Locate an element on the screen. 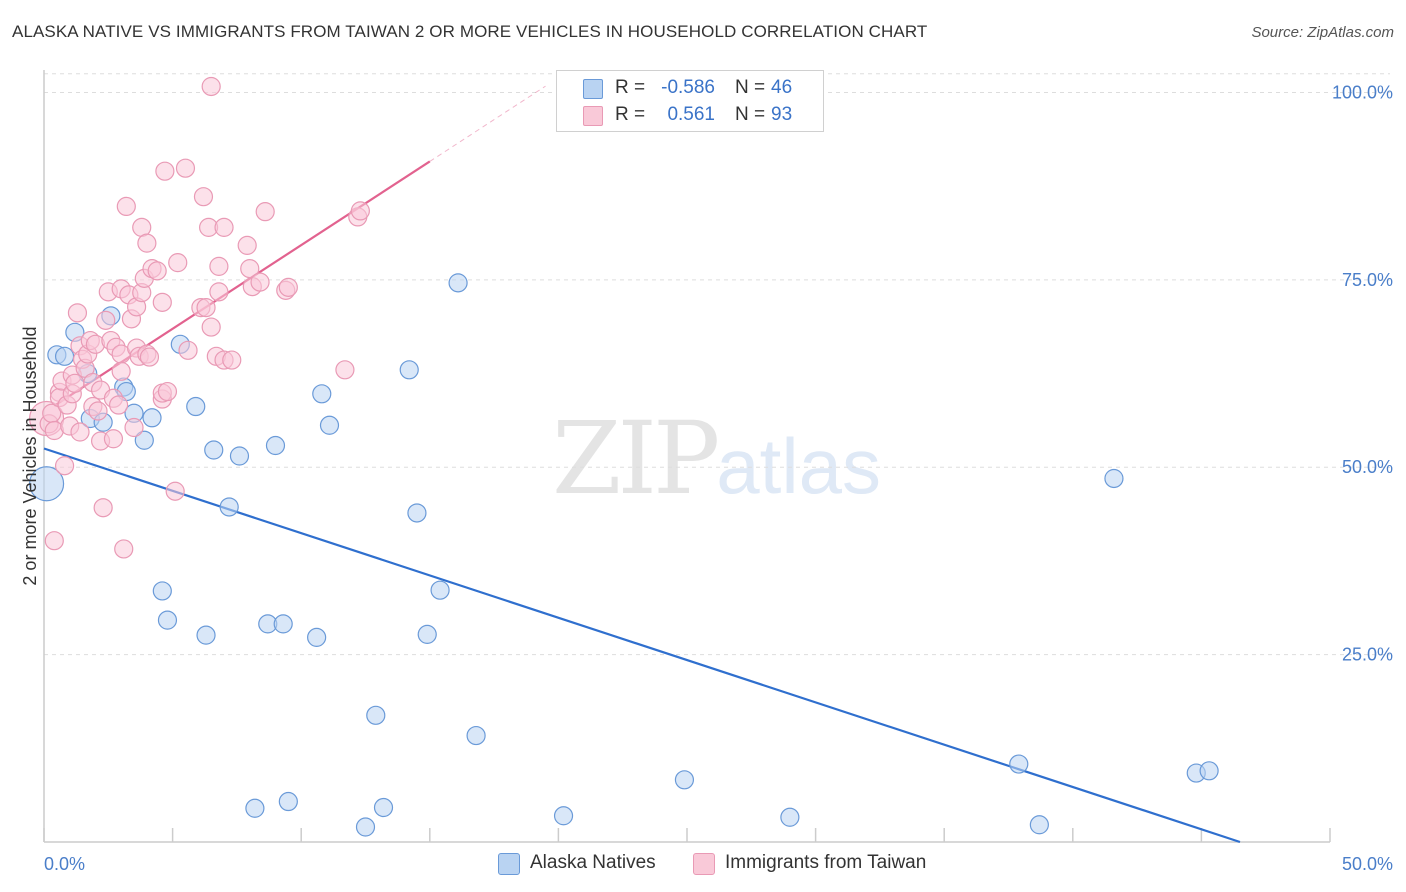 This screenshot has width=1406, height=892. stats-r-value: 0.561 is located at coordinates (691, 114).